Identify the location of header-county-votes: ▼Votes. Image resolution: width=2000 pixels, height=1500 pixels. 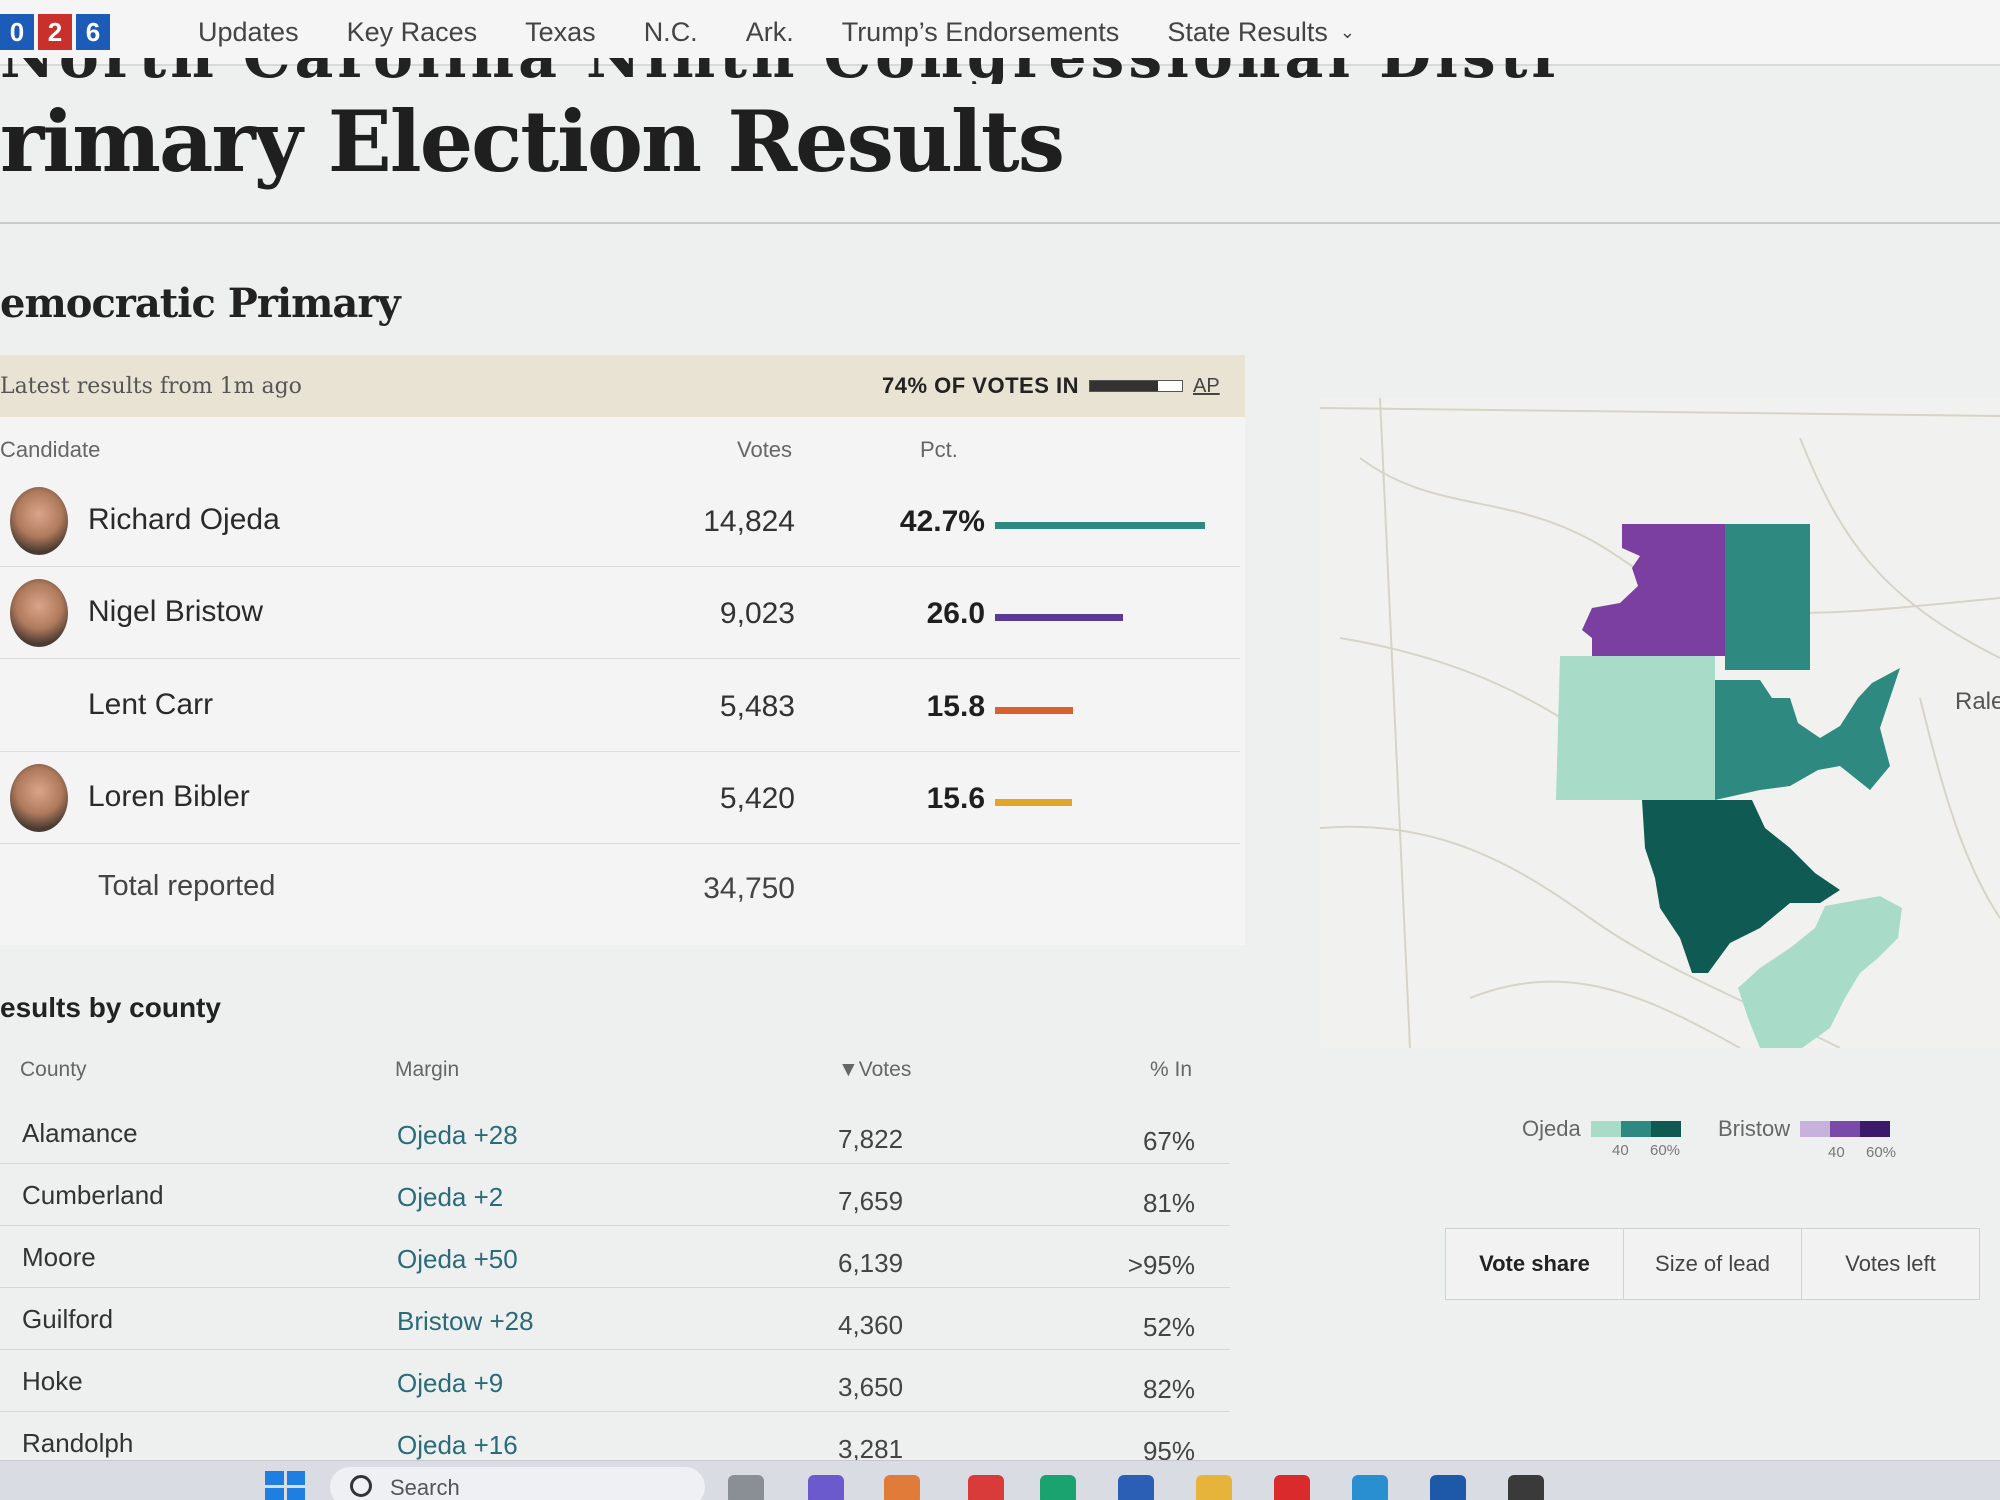
(875, 1069).